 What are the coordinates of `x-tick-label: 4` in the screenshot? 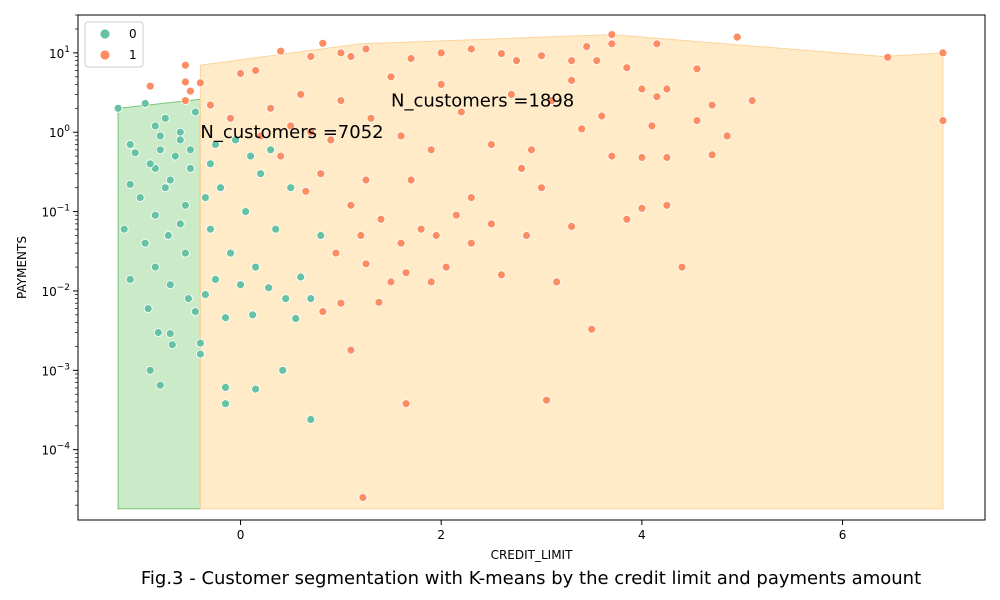 It's located at (642, 535).